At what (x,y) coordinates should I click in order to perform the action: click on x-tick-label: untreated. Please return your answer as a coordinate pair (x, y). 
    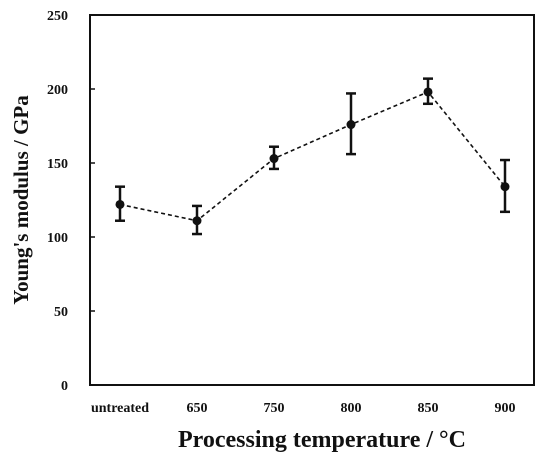
    Looking at the image, I should click on (120, 408).